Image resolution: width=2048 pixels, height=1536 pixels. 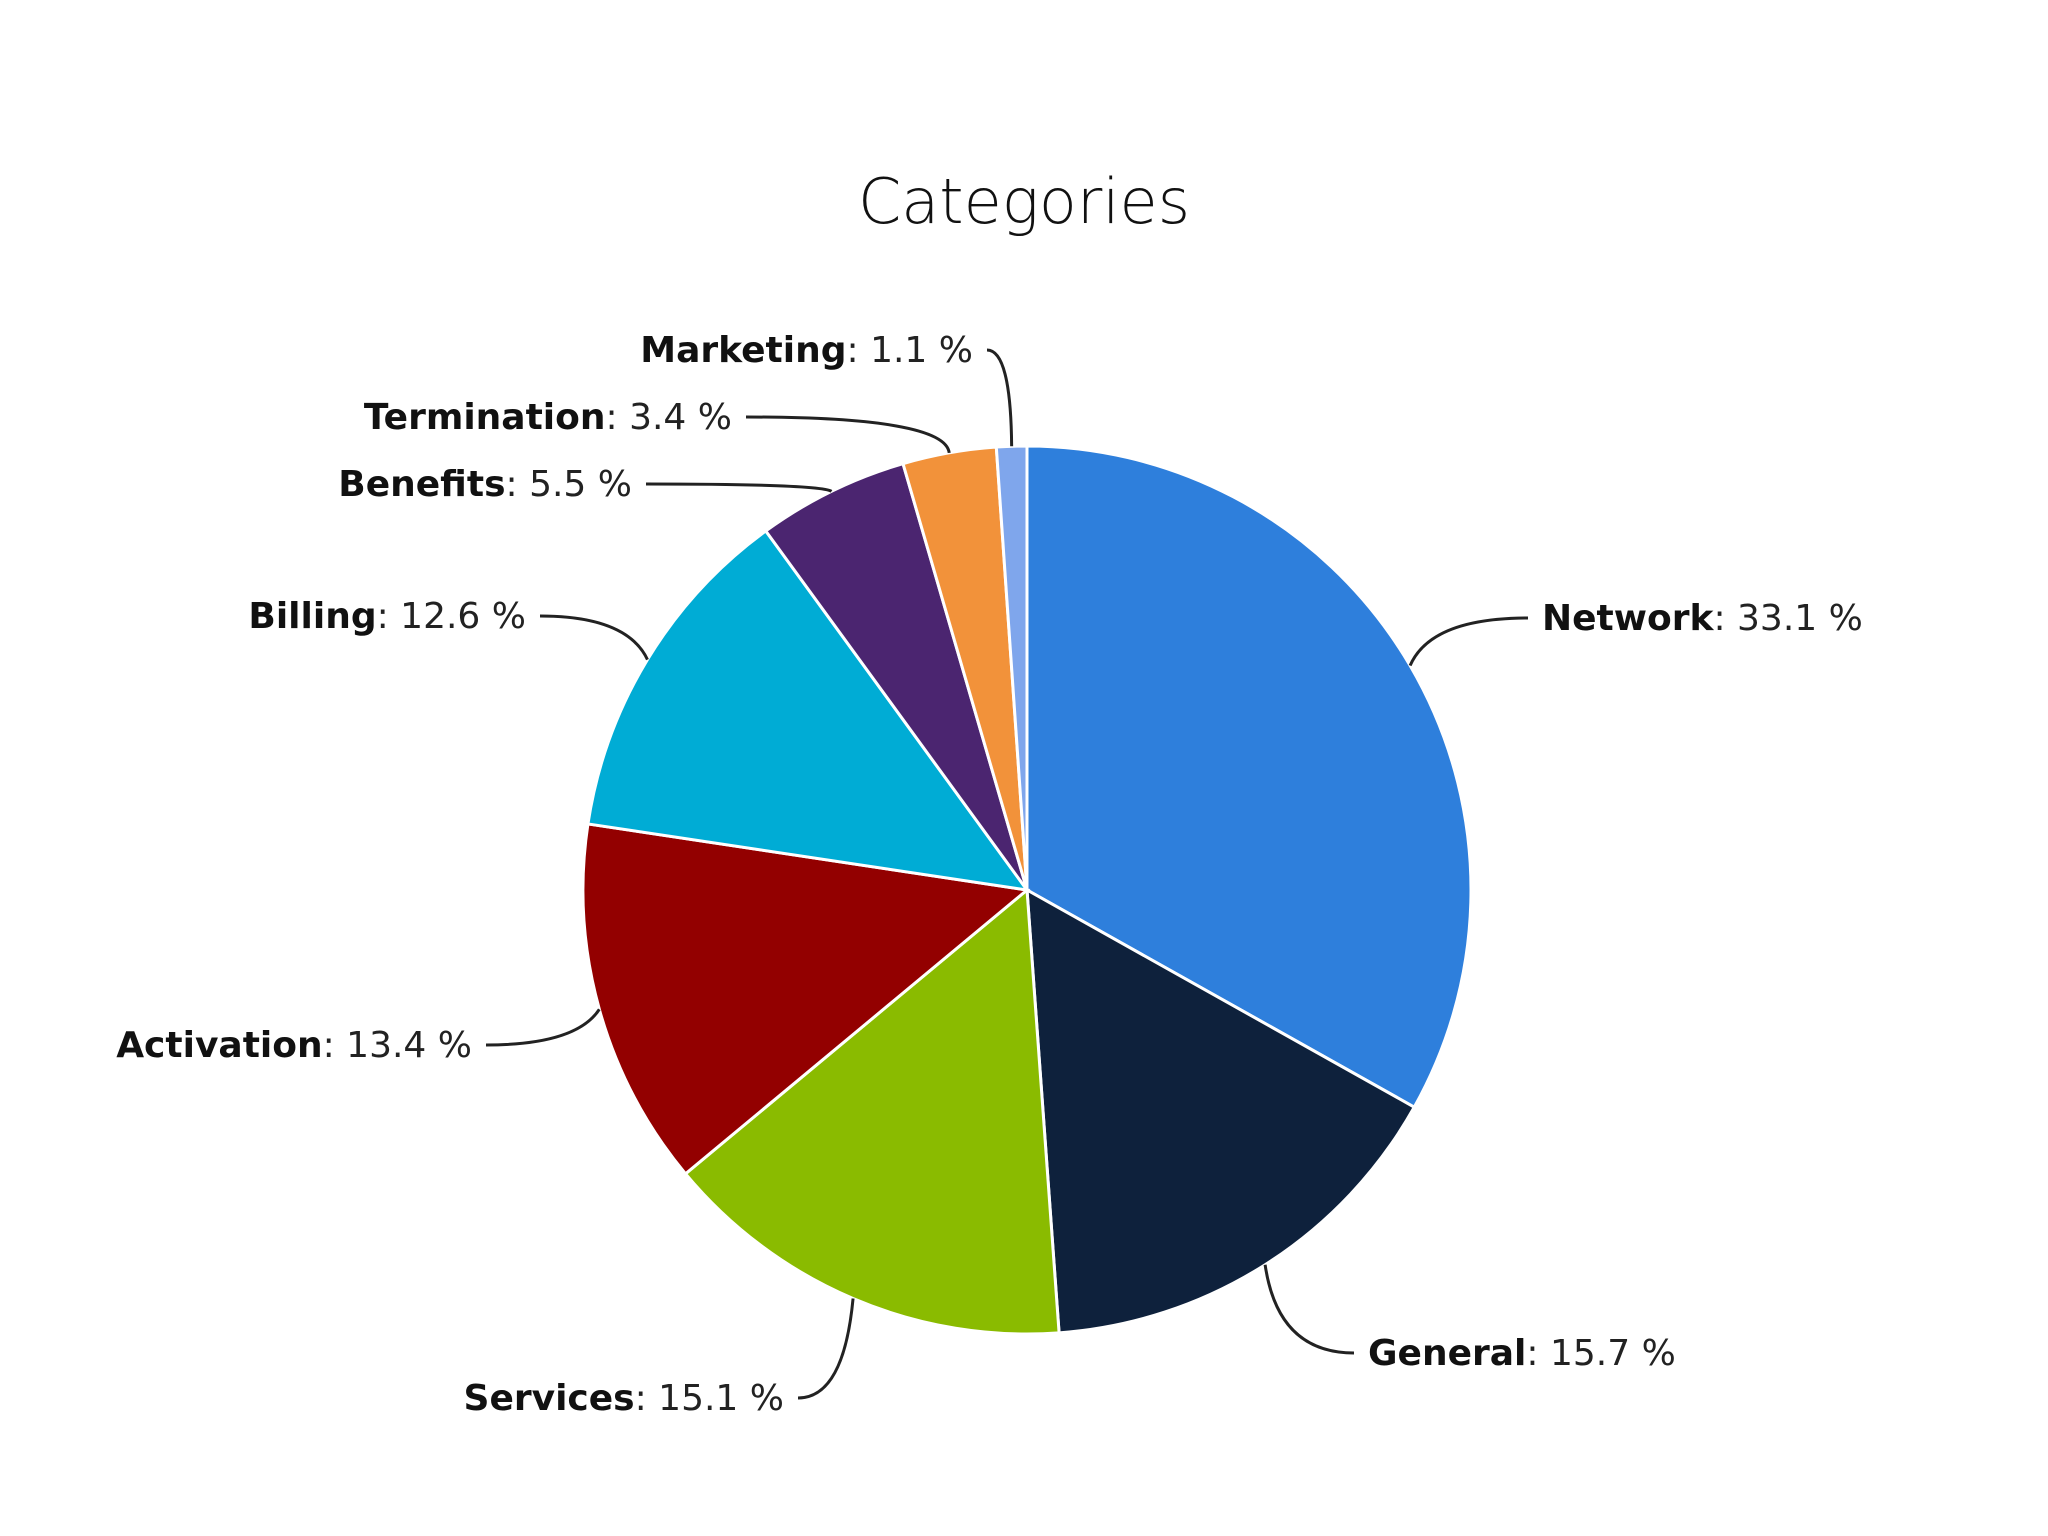 I want to click on data-label-name: Billing, so click(x=312, y=616).